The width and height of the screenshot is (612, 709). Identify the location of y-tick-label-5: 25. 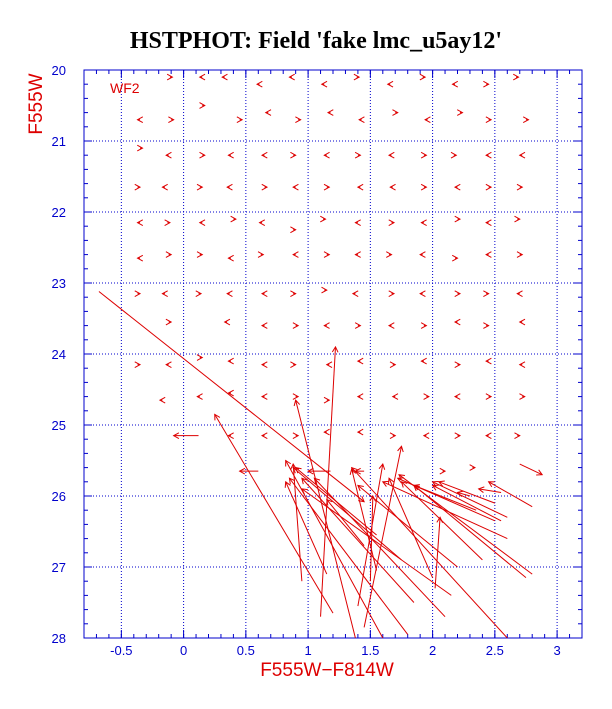
(59, 425).